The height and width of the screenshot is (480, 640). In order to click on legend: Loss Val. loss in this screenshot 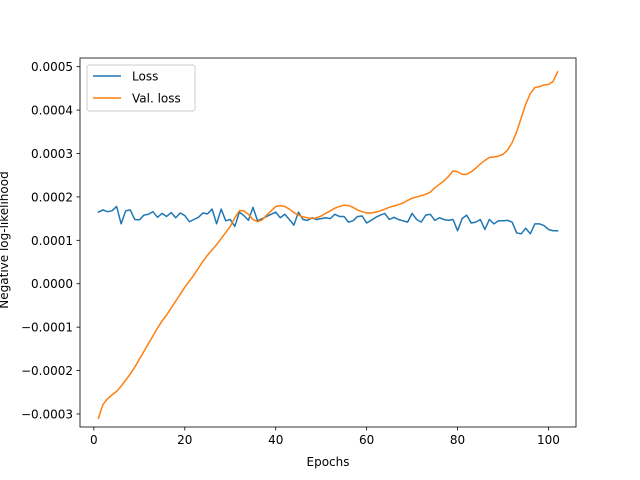, I will do `click(141, 88)`.